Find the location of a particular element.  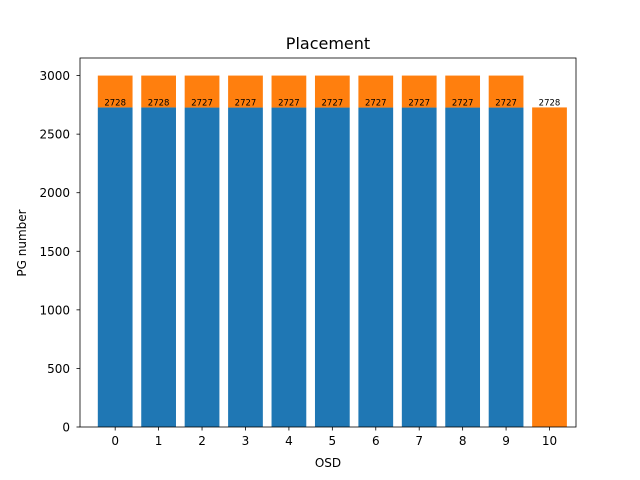

y-tick-label: 2500 is located at coordinates (54, 135).